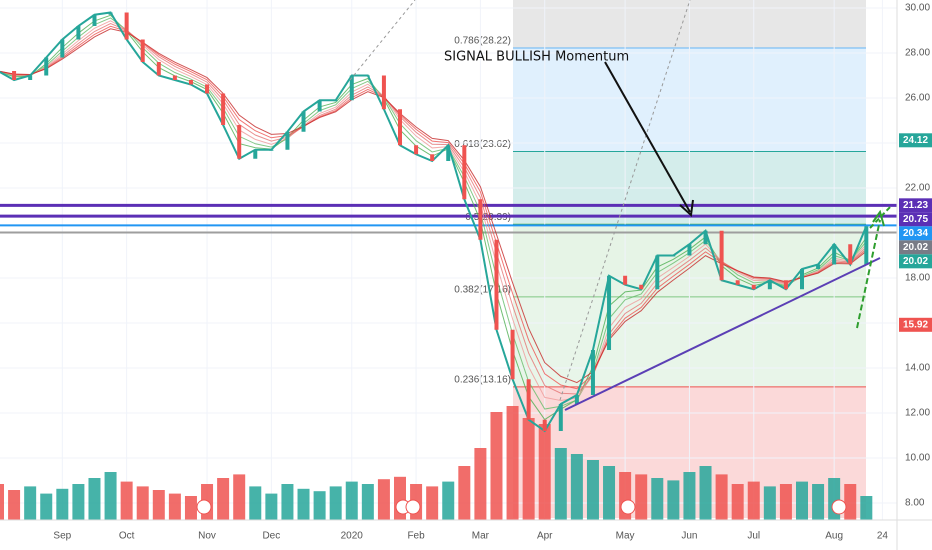  What do you see at coordinates (686, 208) in the screenshot?
I see `arrow-head` at bounding box center [686, 208].